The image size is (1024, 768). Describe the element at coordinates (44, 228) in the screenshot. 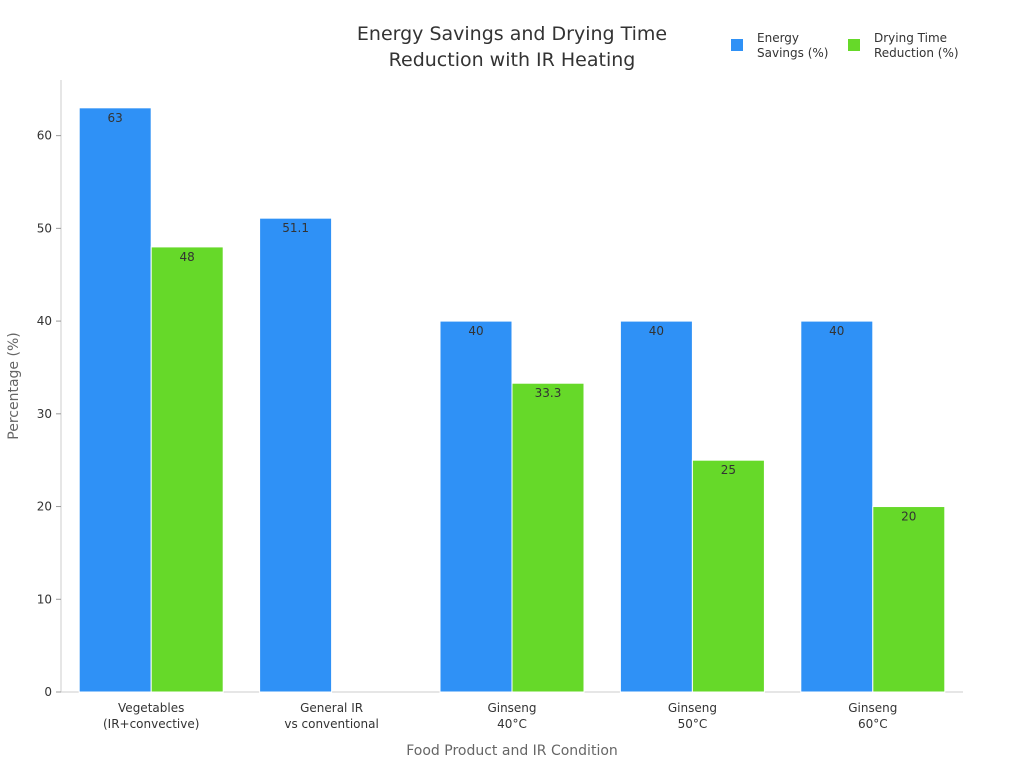

I see `y-tick-label: 50` at that location.